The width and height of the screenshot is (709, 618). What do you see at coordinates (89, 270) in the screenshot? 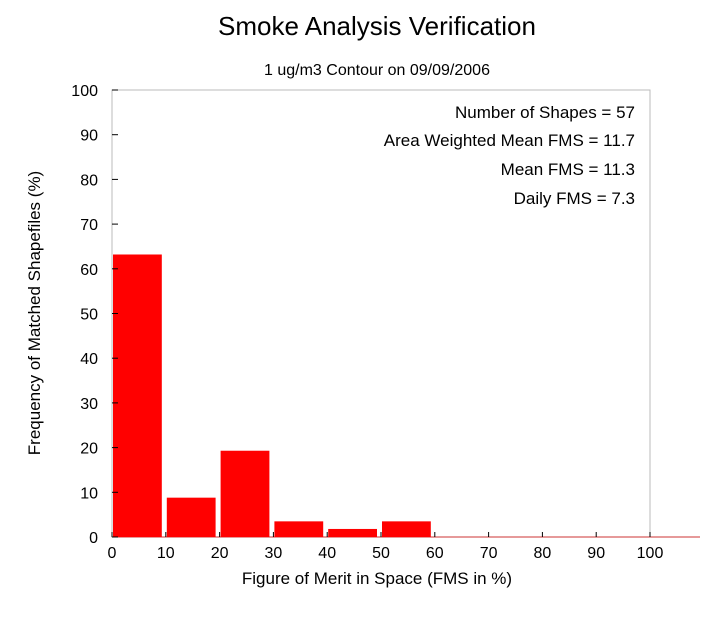
I see `y-tick-label-6: 60` at bounding box center [89, 270].